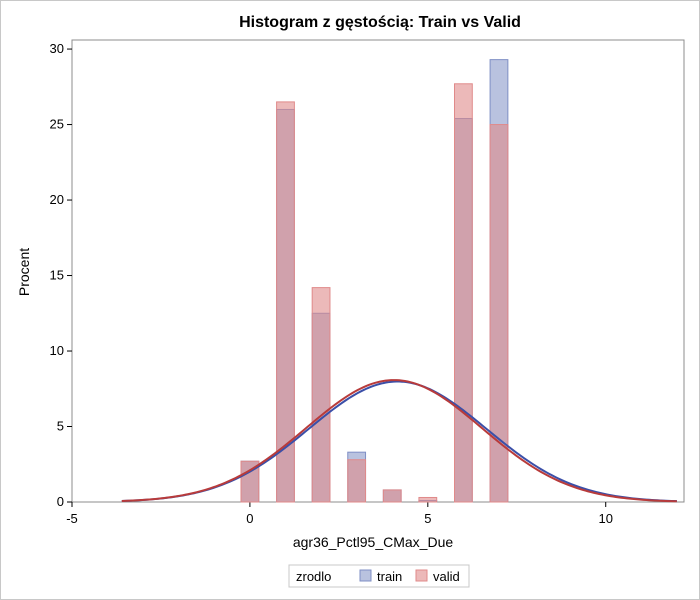 The image size is (700, 600). What do you see at coordinates (373, 542) in the screenshot?
I see `x-axis-label: agr36_Pctl95_CMax_Due` at bounding box center [373, 542].